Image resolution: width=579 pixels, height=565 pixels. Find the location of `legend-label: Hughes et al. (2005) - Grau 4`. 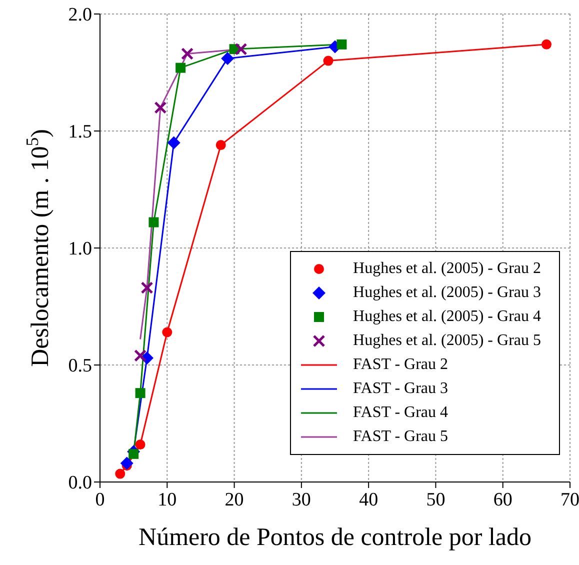

legend-label: Hughes et al. (2005) - Grau 4 is located at coordinates (447, 317).